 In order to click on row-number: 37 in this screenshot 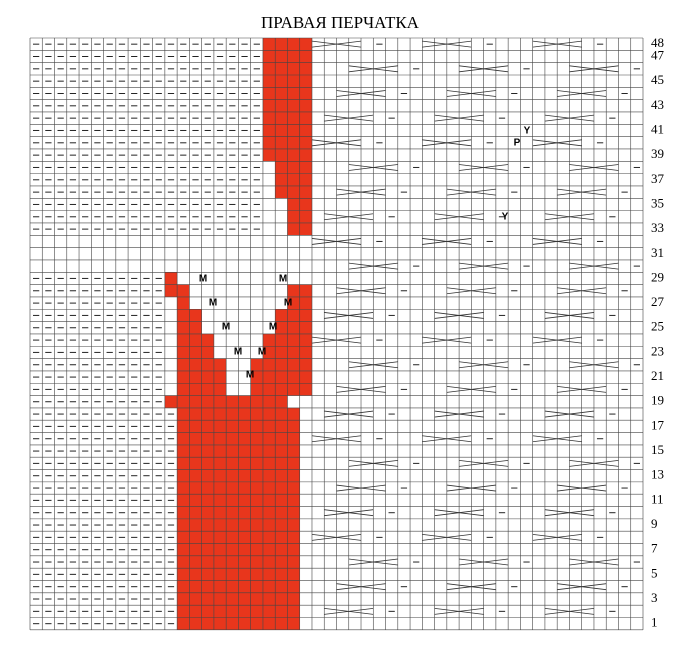, I will do `click(658, 178)`.